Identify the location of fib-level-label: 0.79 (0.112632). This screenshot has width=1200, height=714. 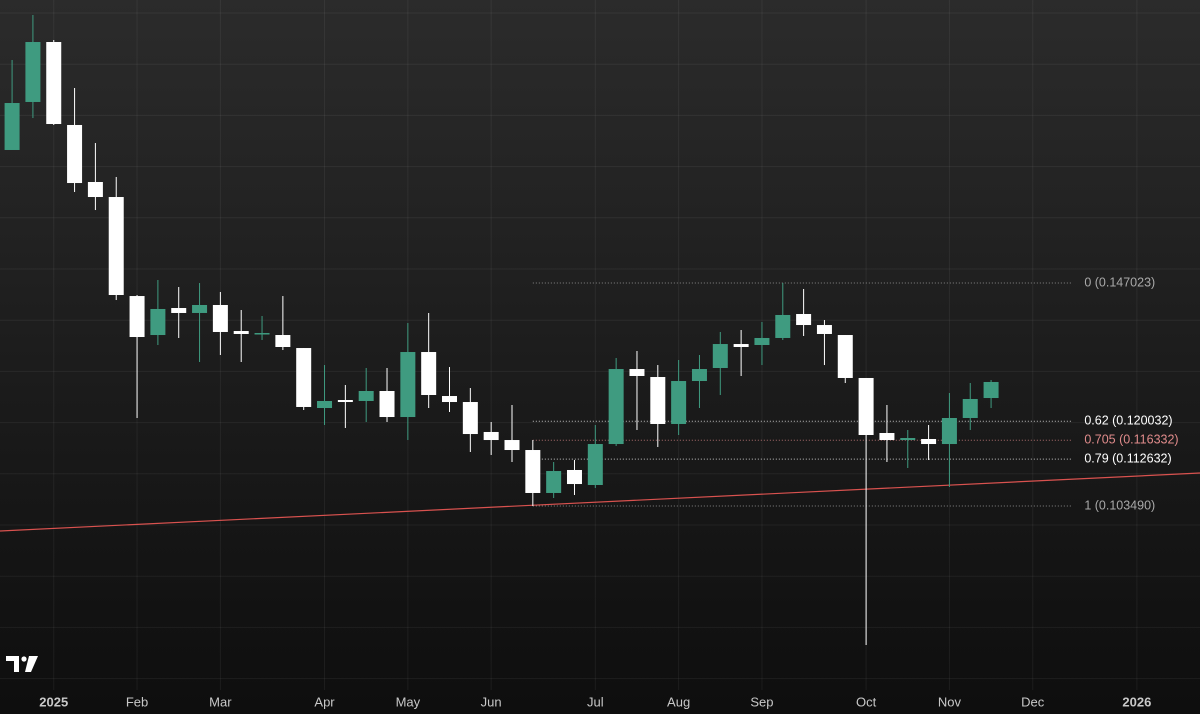
(1127, 458).